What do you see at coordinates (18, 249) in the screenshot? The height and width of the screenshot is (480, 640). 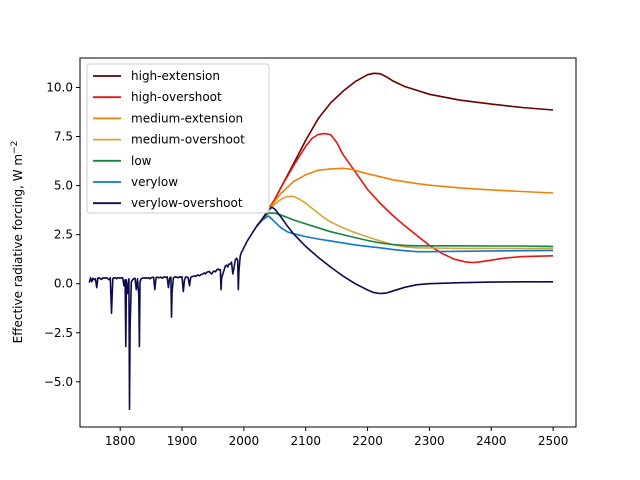 I see `y-axis-label-main: Effective radiative forcing, W m` at bounding box center [18, 249].